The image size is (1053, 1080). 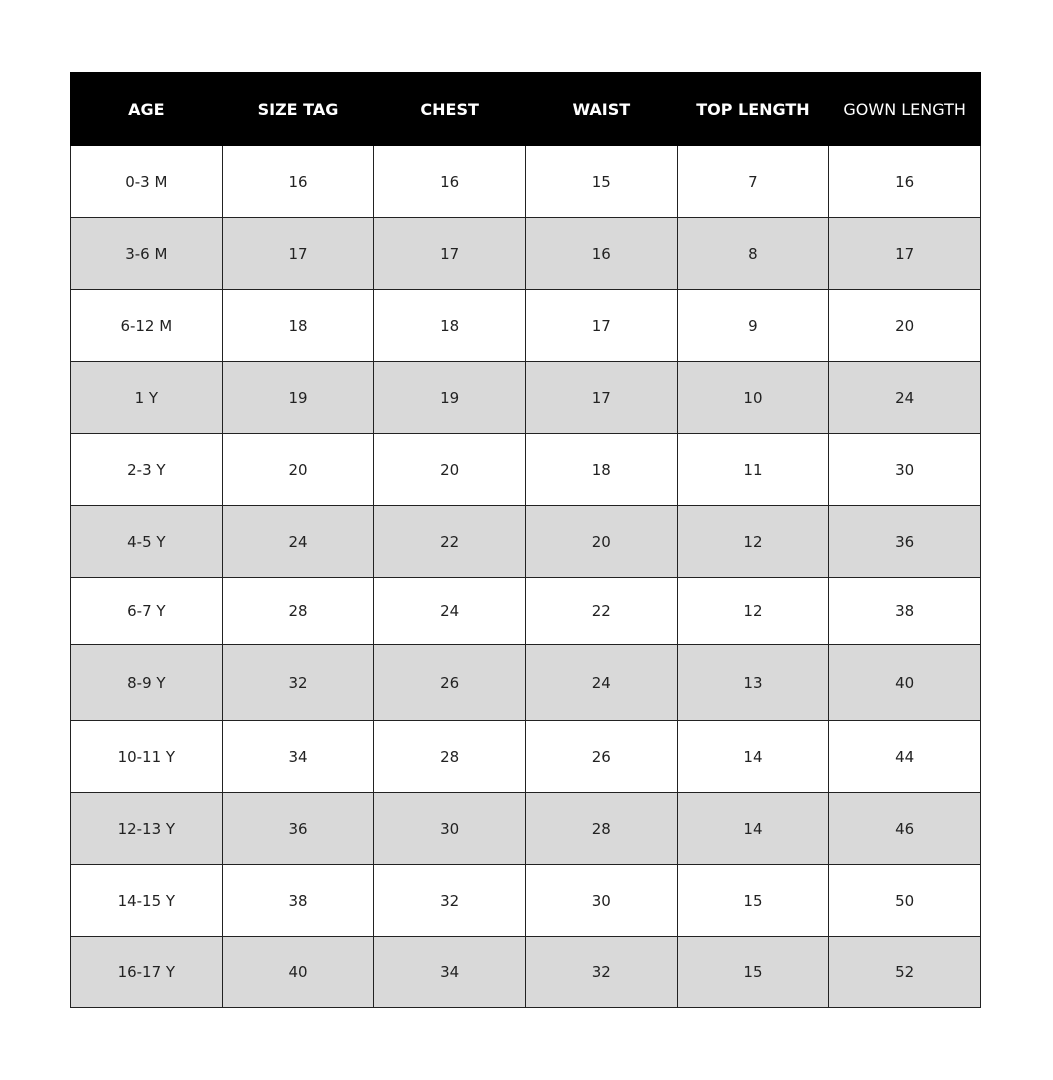 I want to click on measurement-cell: 9, so click(x=753, y=325).